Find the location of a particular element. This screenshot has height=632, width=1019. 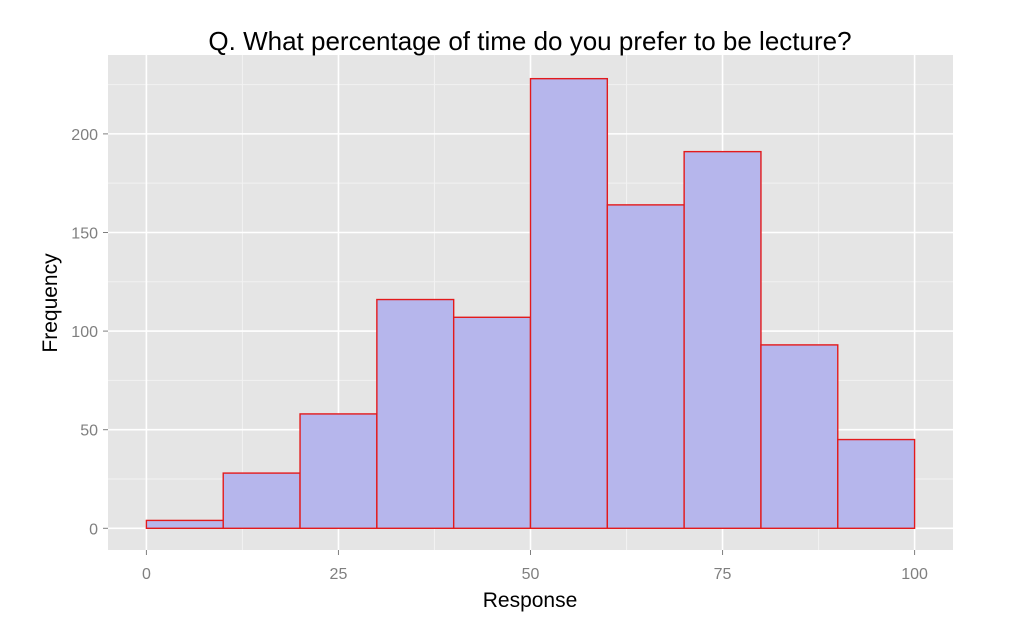

x-tick-label: 25 is located at coordinates (339, 574).